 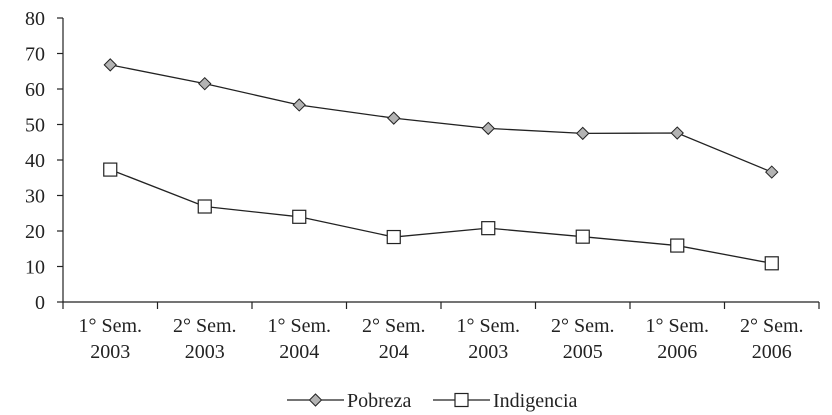 I want to click on y-tick-label: 50, so click(x=35, y=126).